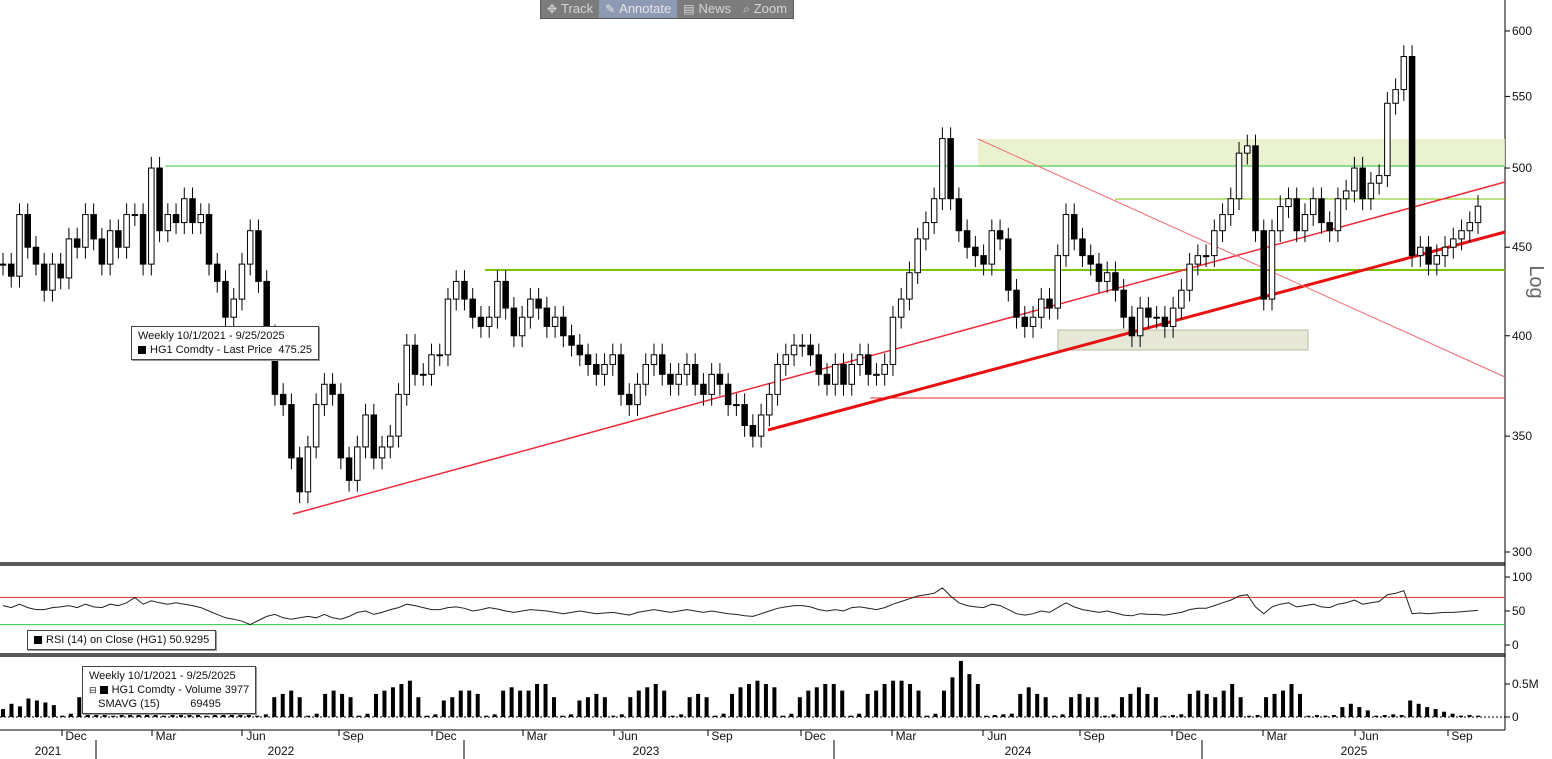  Describe the element at coordinates (752, 655) in the screenshot. I see `panel-separator` at that location.